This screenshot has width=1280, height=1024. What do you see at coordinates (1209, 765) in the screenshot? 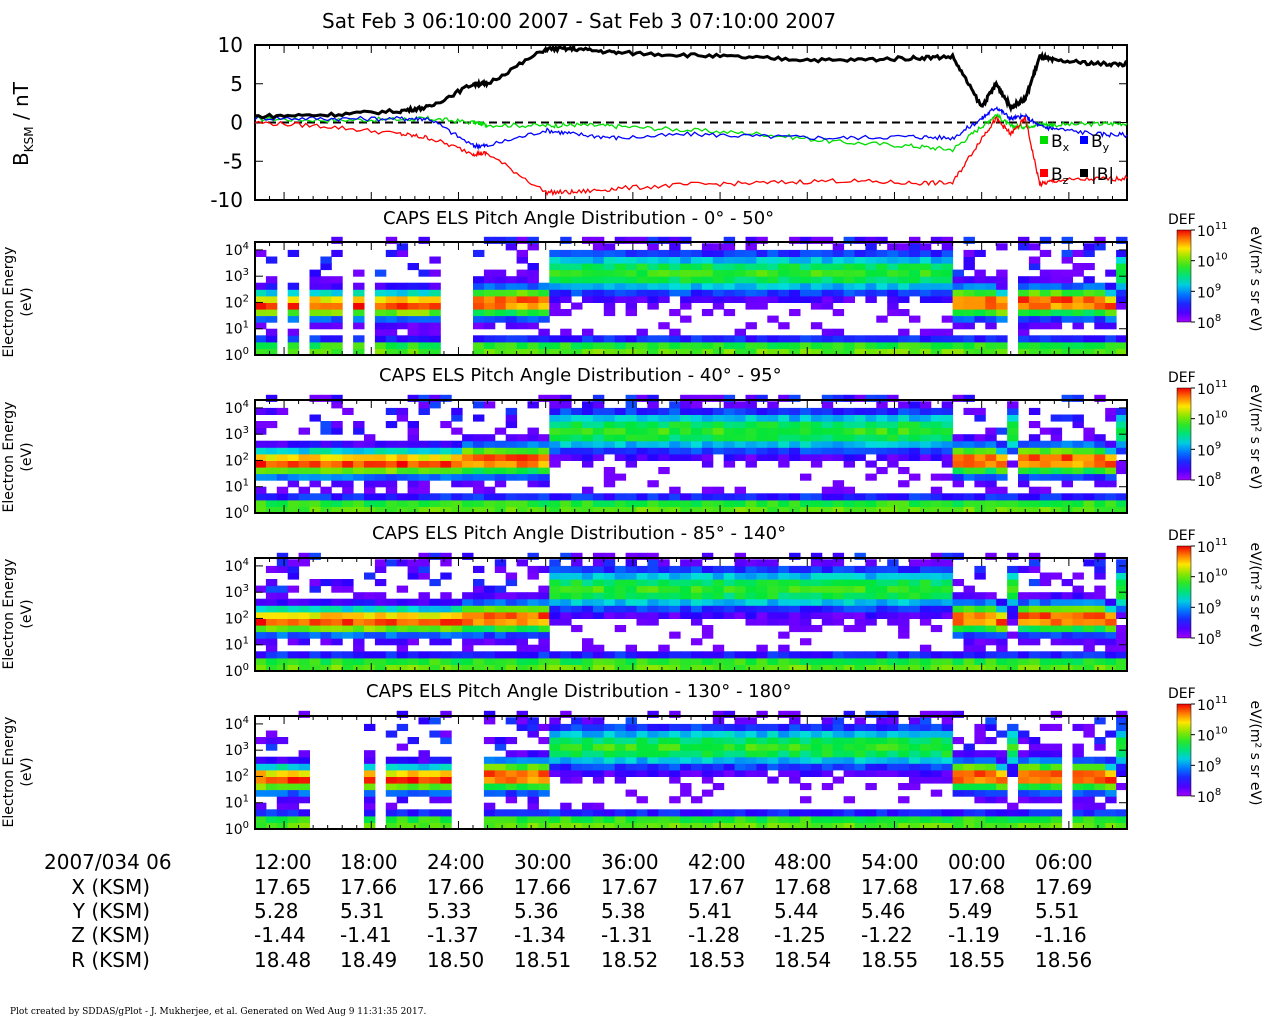
I see `colorbar-tick-label: 109` at bounding box center [1209, 765].